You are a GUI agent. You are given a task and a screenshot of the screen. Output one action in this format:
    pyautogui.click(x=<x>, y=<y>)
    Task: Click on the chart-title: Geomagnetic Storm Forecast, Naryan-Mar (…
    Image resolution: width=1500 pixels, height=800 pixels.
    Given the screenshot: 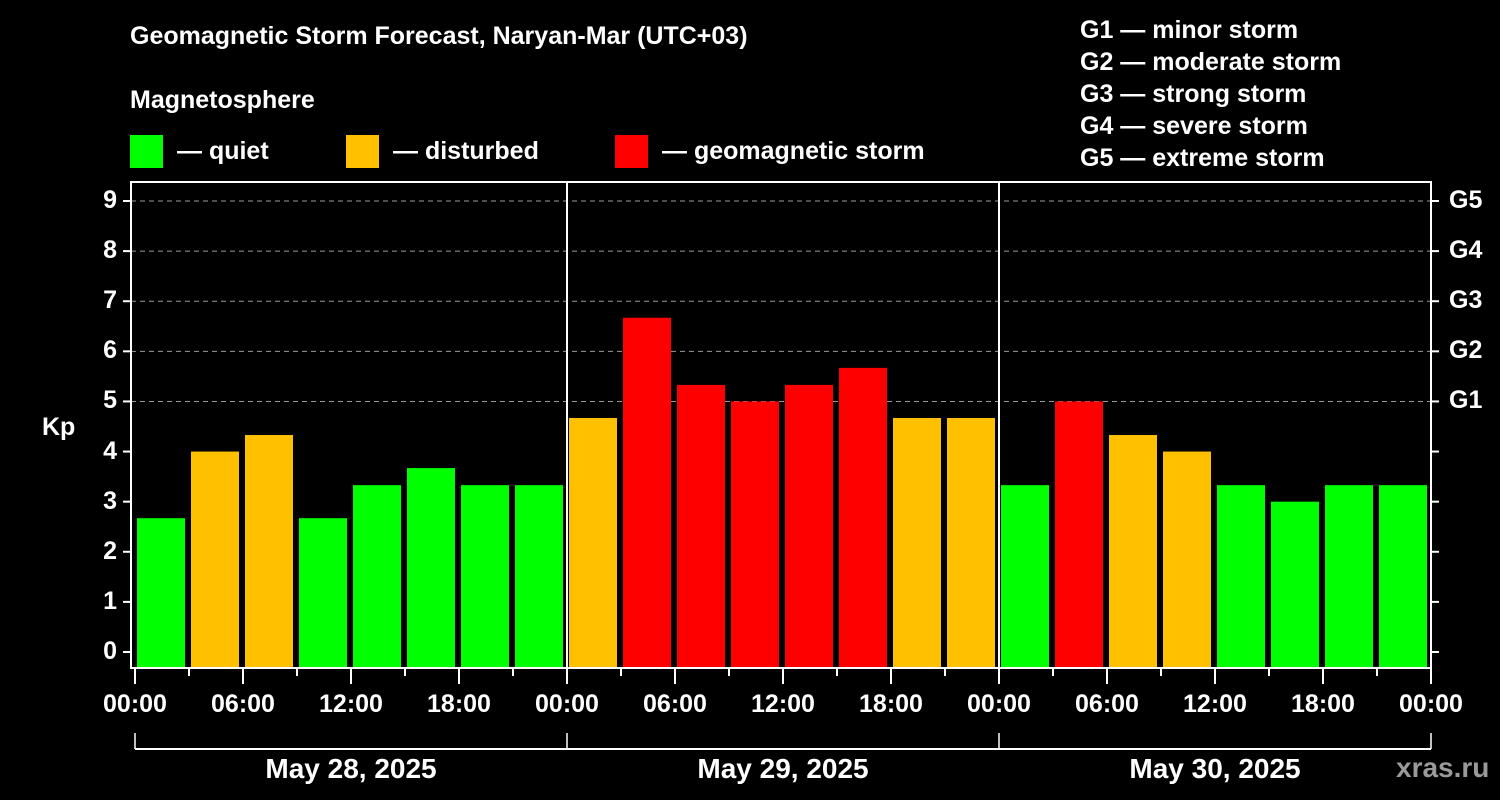 What is the action you would take?
    pyautogui.click(x=439, y=36)
    